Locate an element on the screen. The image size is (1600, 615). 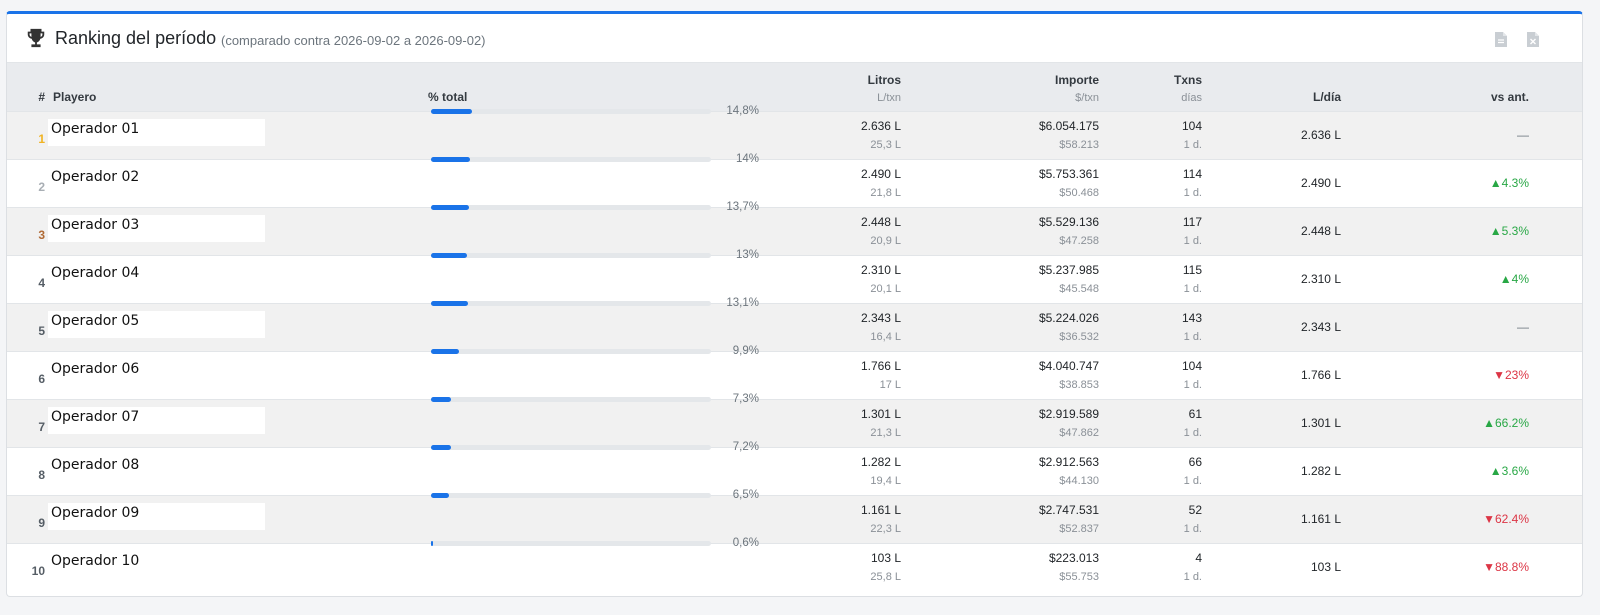
importe-per-txn: $47.862 is located at coordinates (1079, 433).